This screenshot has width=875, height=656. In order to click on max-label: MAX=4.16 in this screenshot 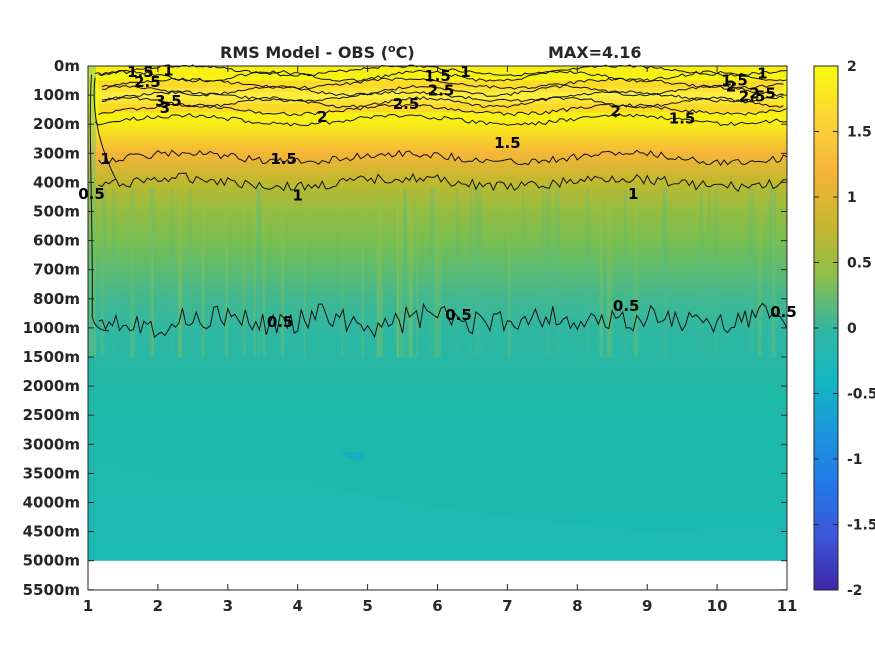, I will do `click(595, 52)`.